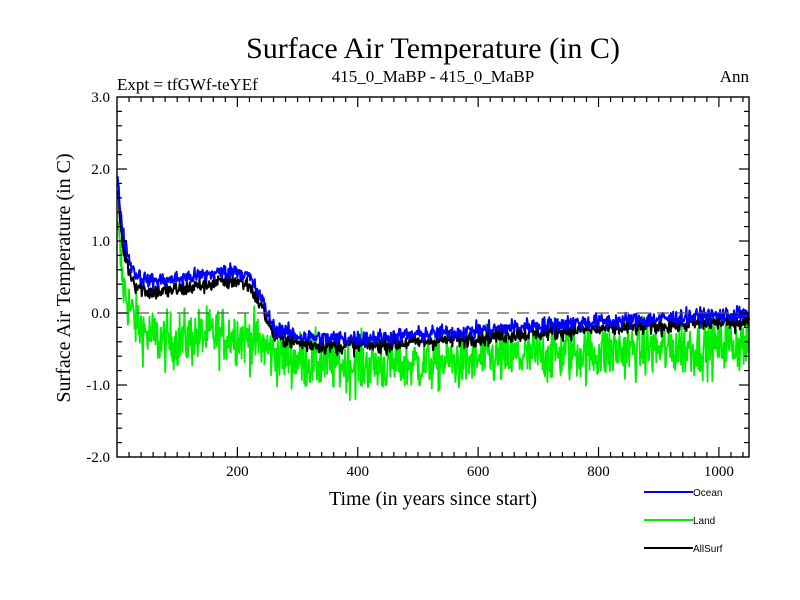 The image size is (800, 600). What do you see at coordinates (187, 84) in the screenshot?
I see `chart-subtitle-left: Expt = tfGWf-teYEf` at bounding box center [187, 84].